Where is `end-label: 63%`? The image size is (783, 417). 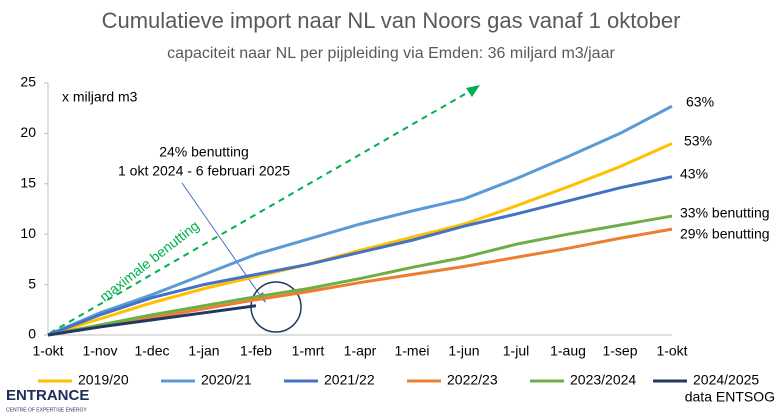 end-label: 63% is located at coordinates (700, 102).